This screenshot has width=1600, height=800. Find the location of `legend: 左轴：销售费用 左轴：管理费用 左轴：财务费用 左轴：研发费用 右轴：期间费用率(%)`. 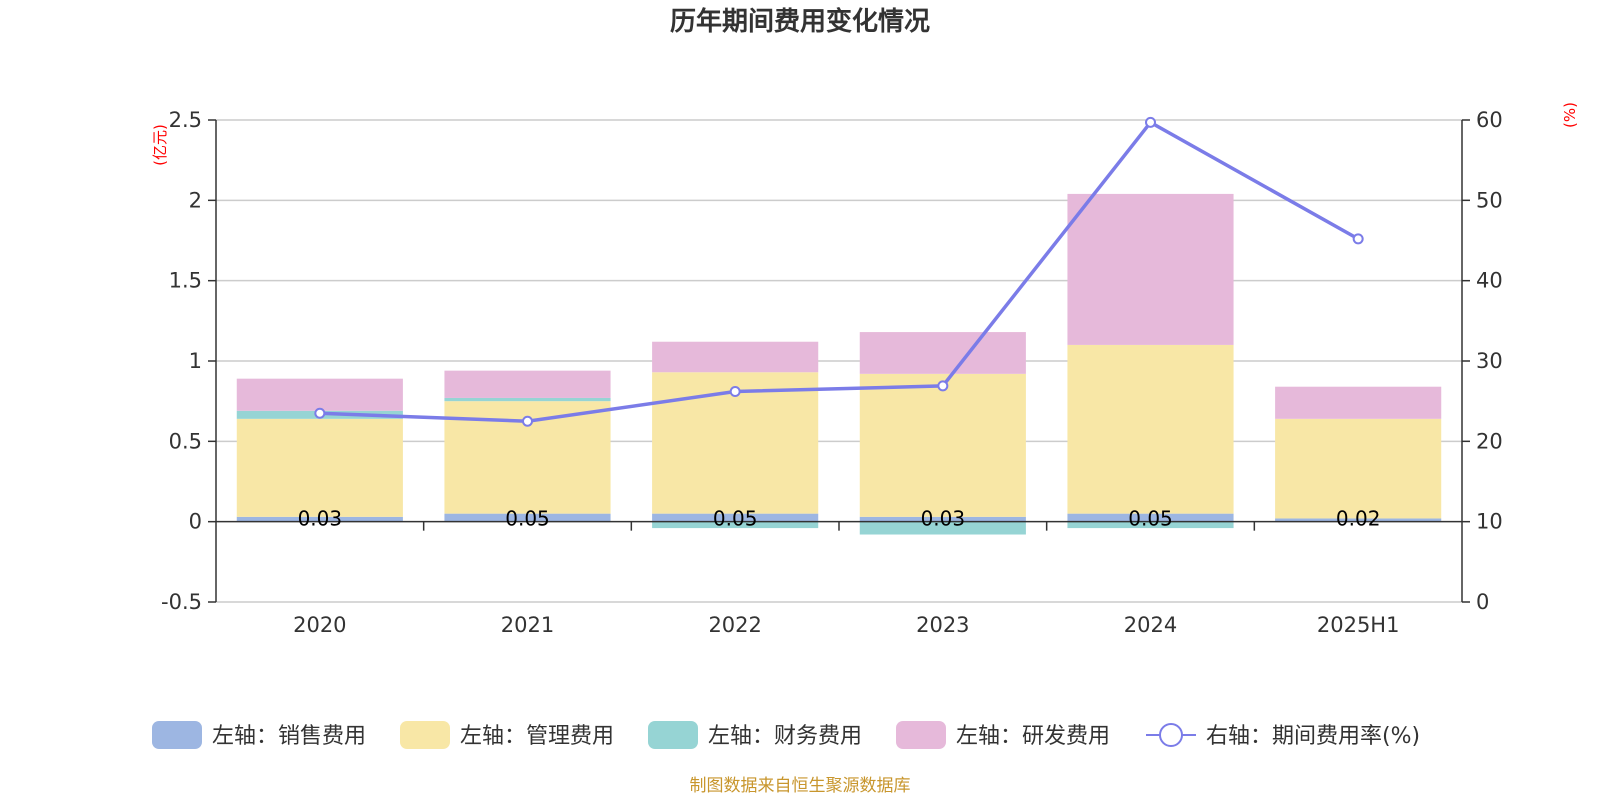

legend: 左轴：销售费用 左轴：管理费用 左轴：财务费用 左轴：研发费用 右轴：期间费用率(%) is located at coordinates (786, 735).